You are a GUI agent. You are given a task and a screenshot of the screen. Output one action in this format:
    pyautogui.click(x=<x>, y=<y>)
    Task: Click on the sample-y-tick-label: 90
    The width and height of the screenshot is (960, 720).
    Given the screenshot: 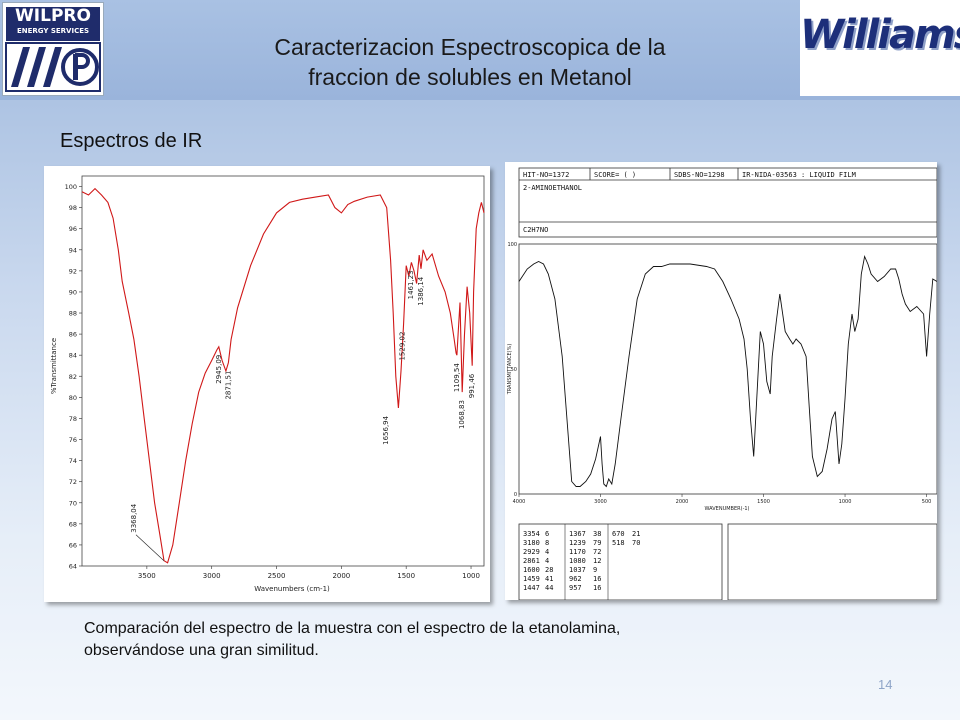 What is the action you would take?
    pyautogui.click(x=73, y=292)
    